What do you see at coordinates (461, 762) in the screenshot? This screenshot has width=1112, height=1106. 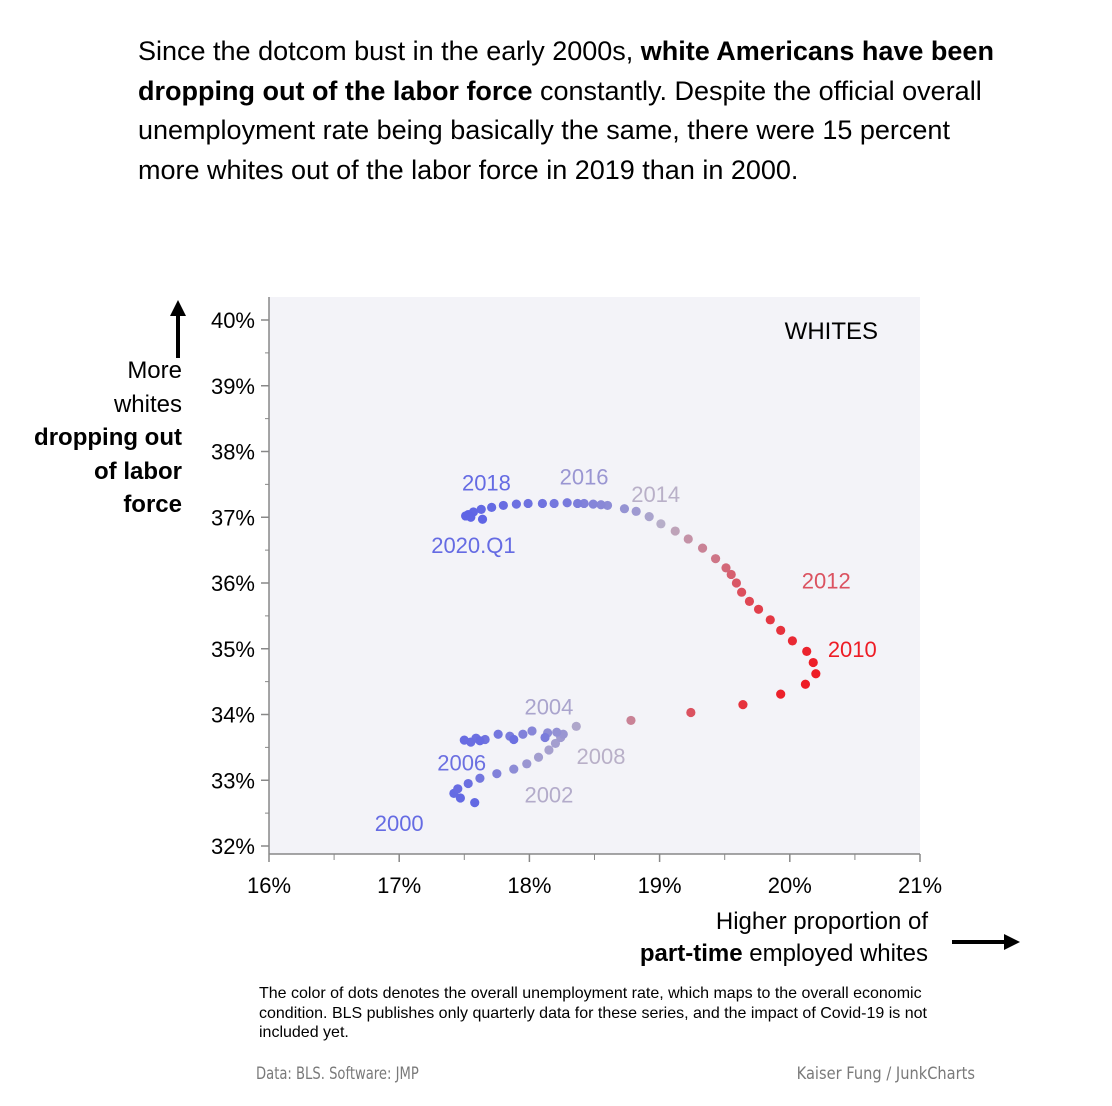 I see `year-label: 2006` at bounding box center [461, 762].